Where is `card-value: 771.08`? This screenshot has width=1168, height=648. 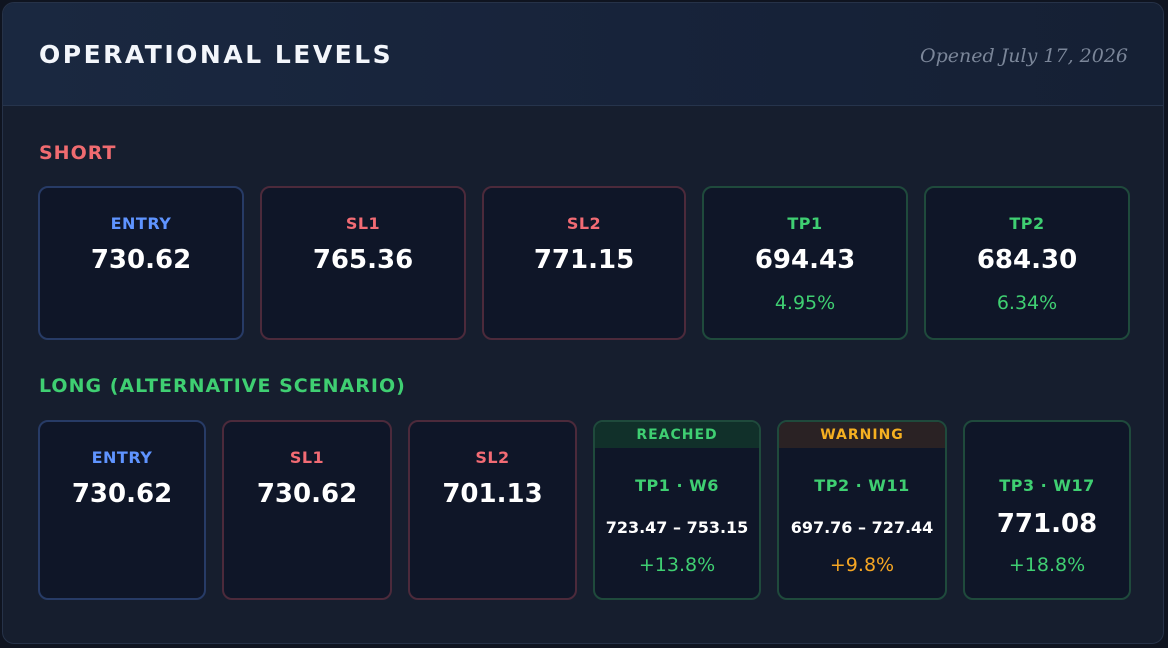 card-value: 771.08 is located at coordinates (1047, 524).